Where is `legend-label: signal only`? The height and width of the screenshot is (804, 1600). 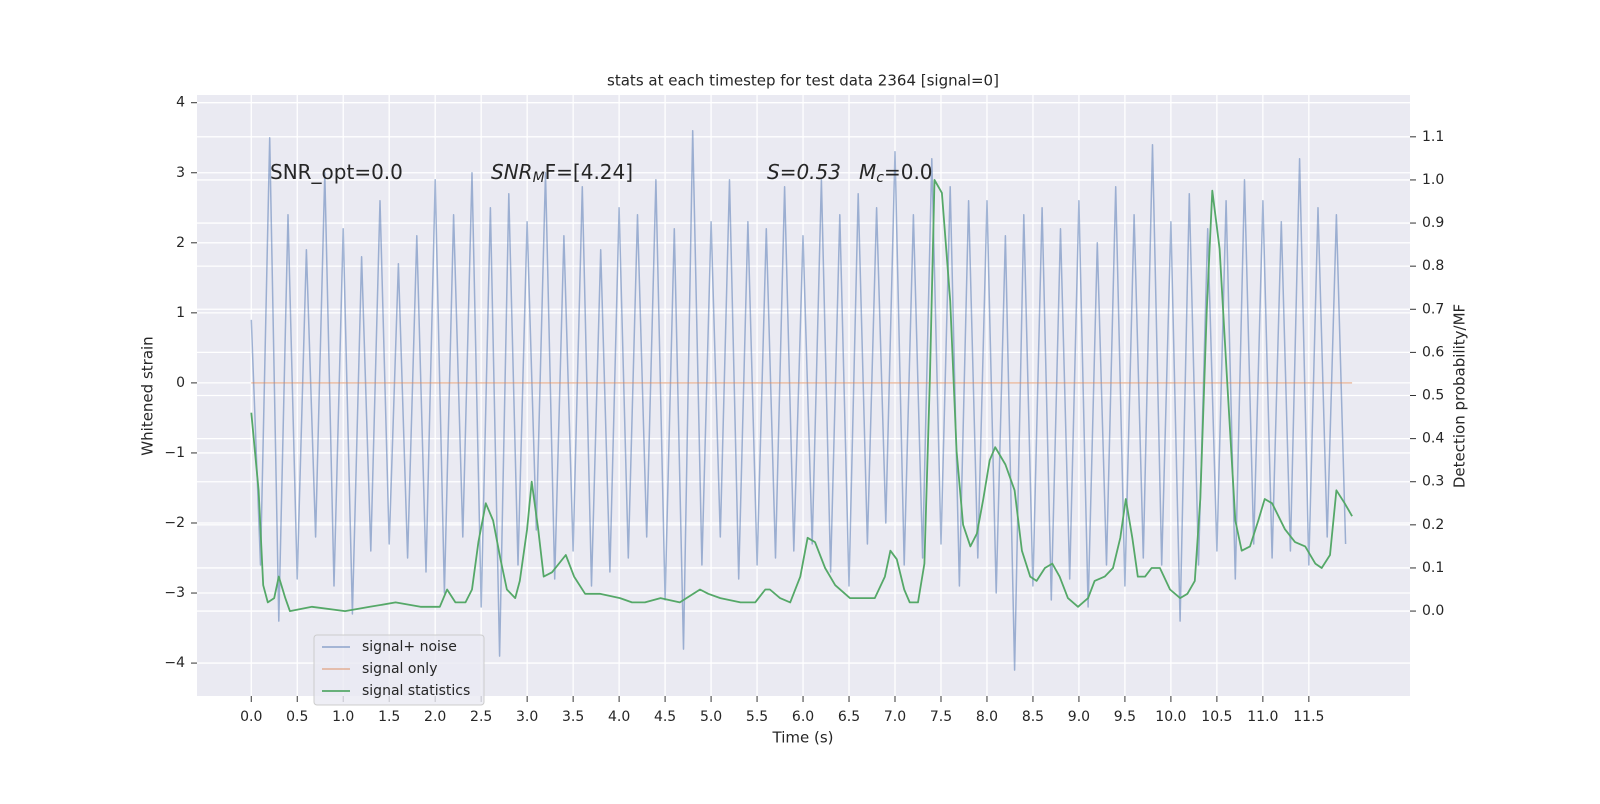 legend-label: signal only is located at coordinates (399, 669).